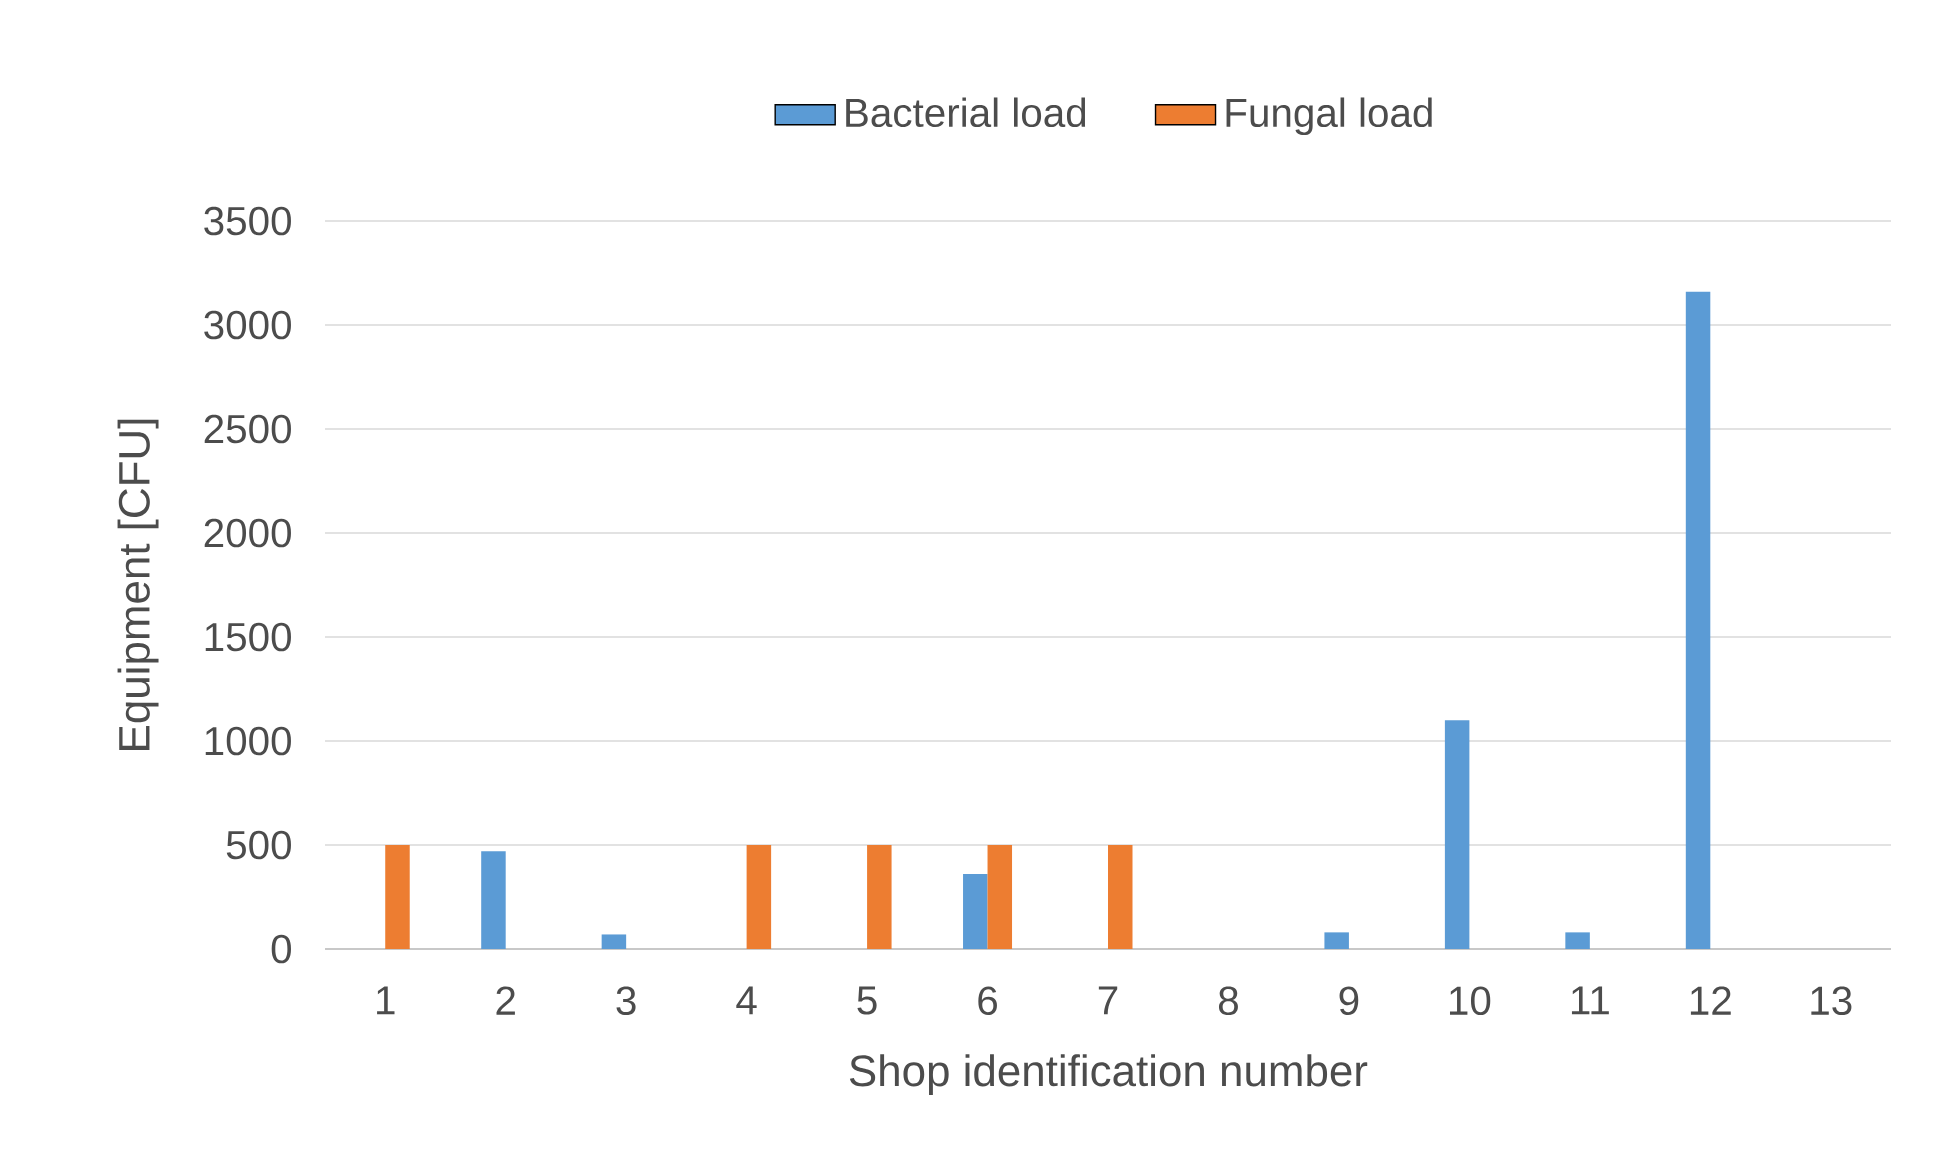 This screenshot has height=1159, width=1947. Describe the element at coordinates (258, 845) in the screenshot. I see `y-tick-label: 500` at that location.